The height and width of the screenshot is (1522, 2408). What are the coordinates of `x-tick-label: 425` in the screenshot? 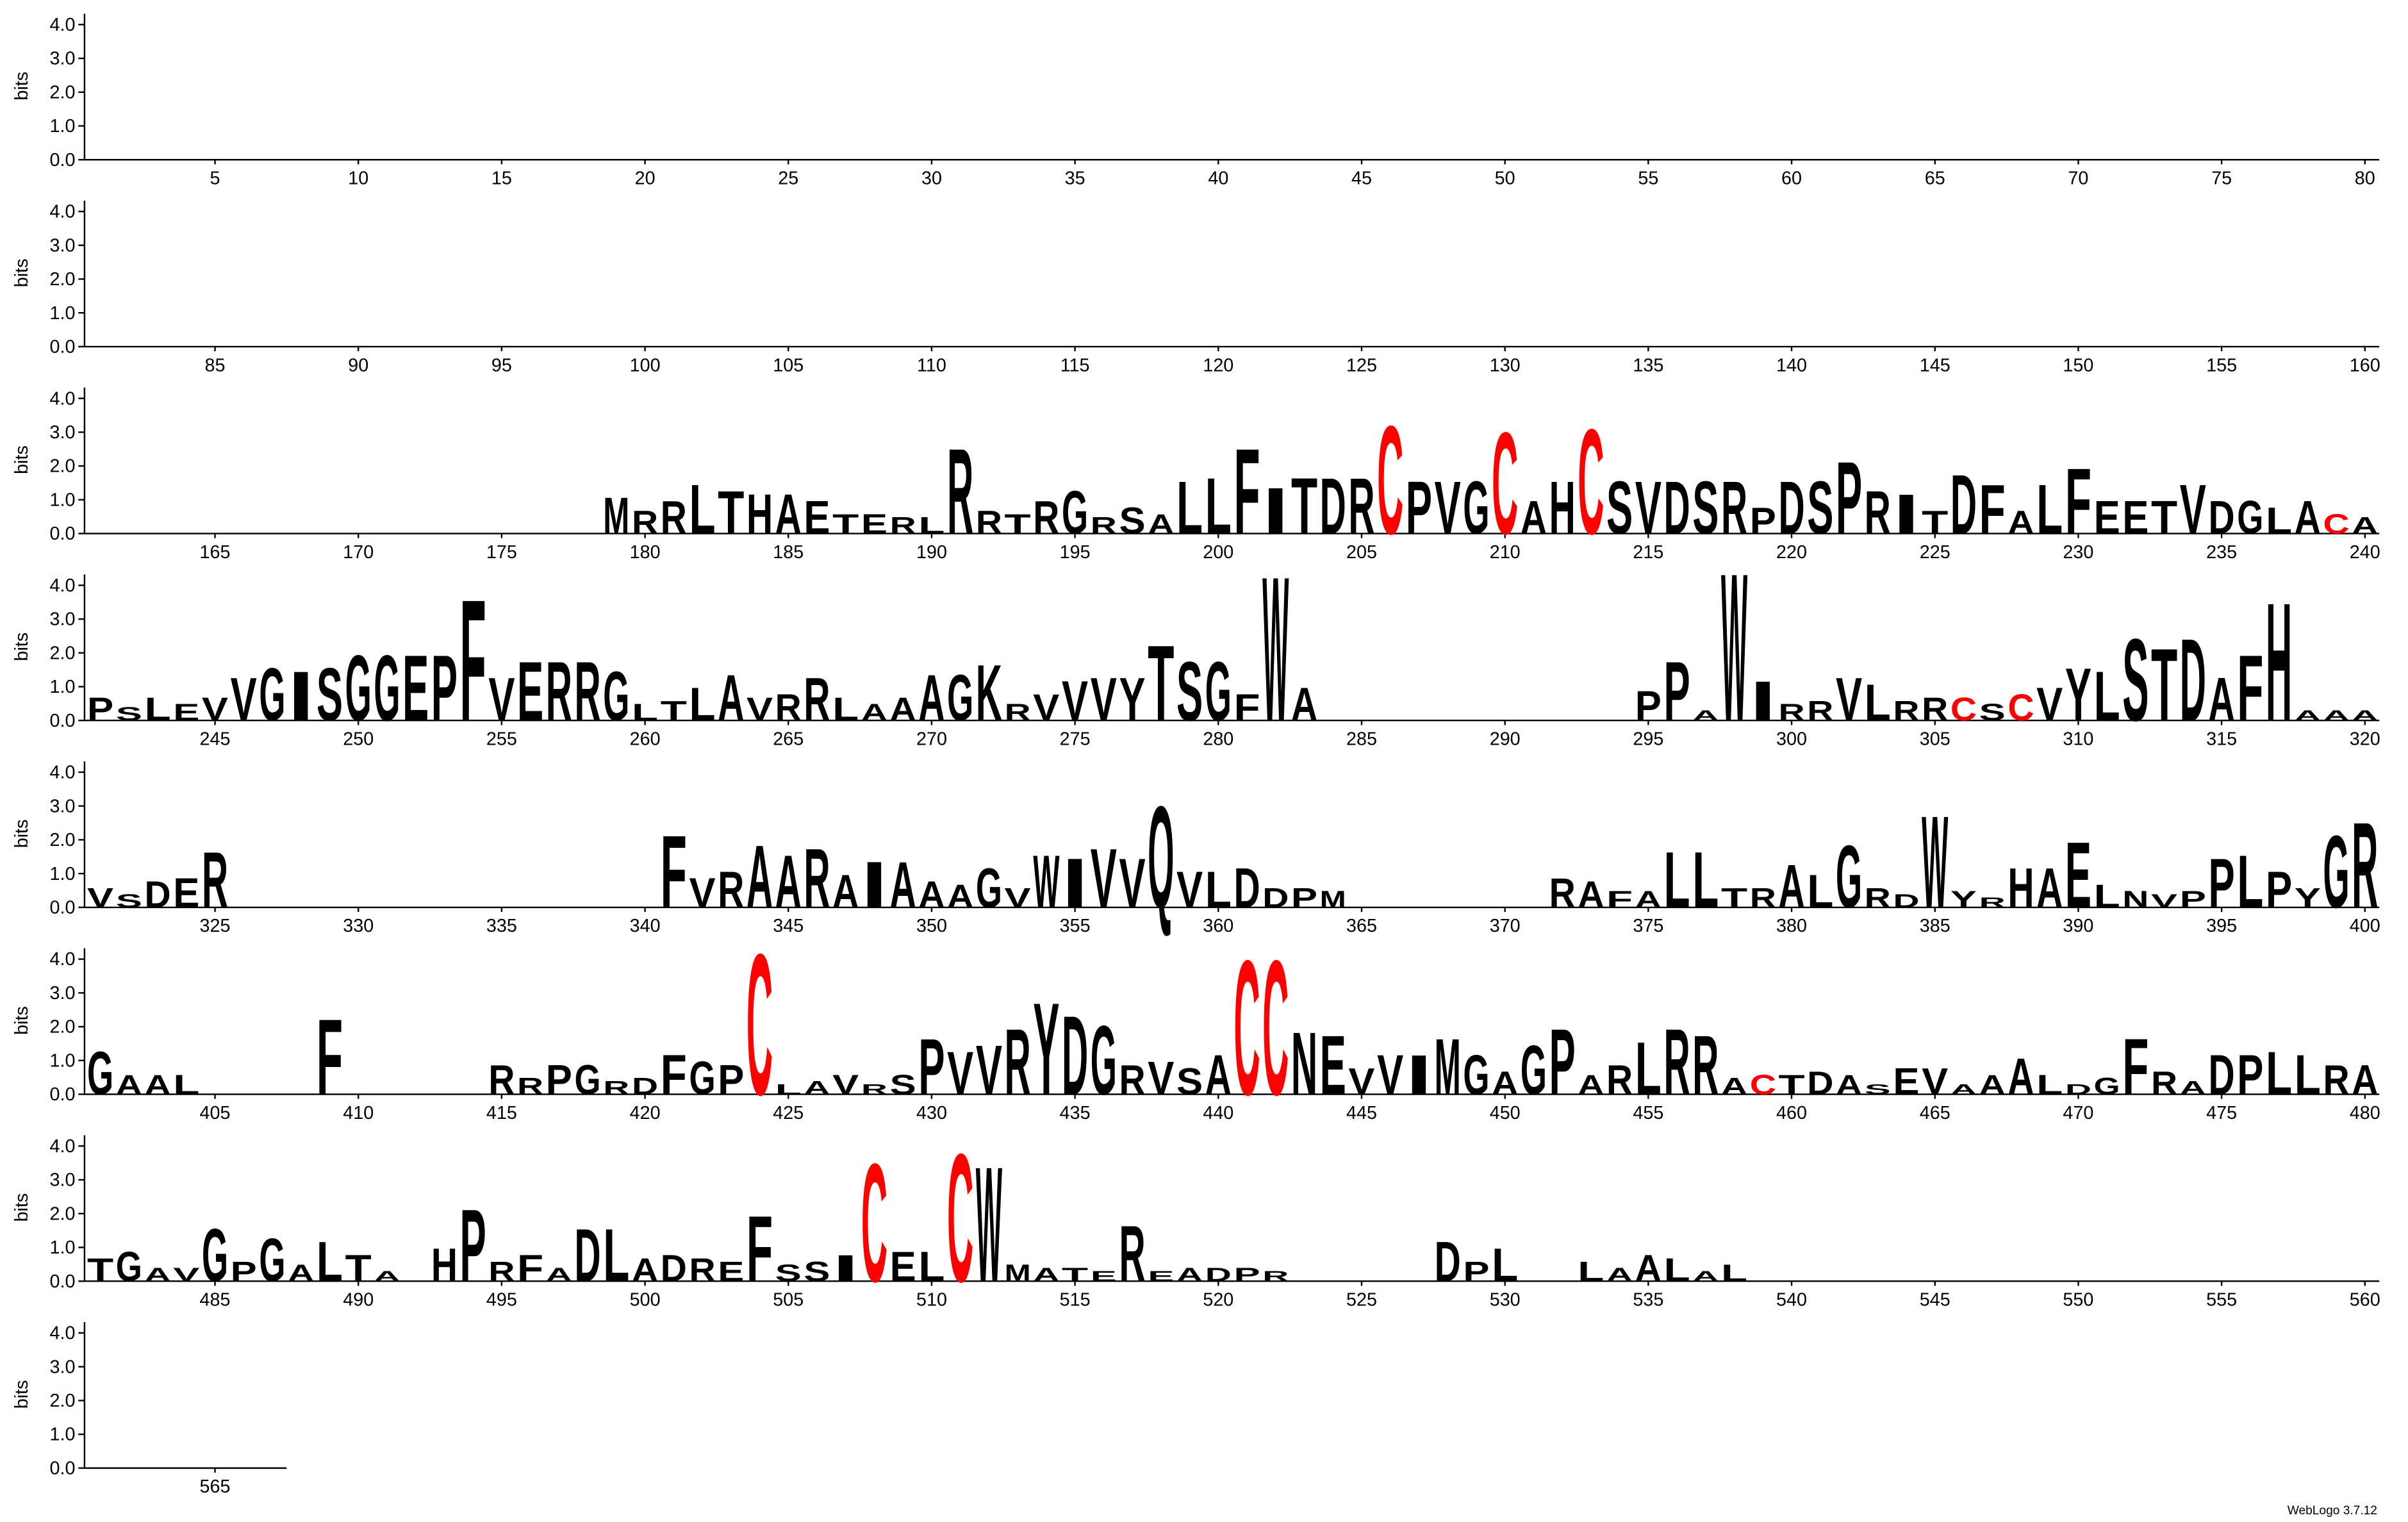 It's located at (788, 1113).